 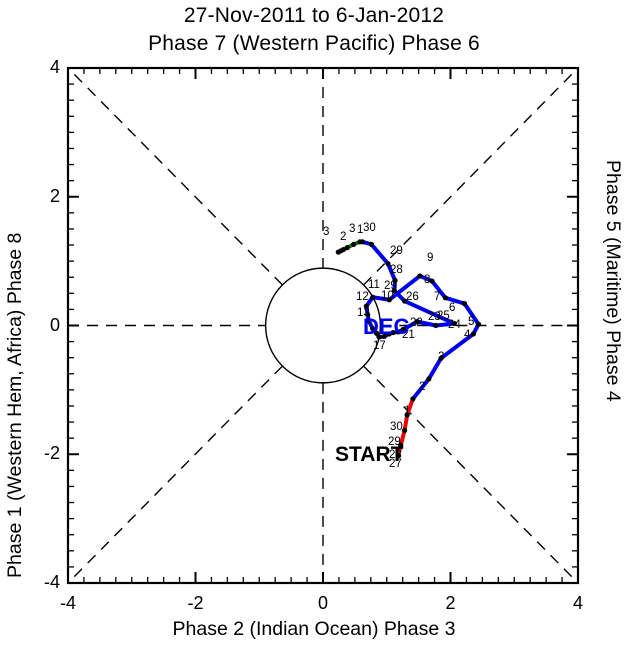 What do you see at coordinates (363, 313) in the screenshot?
I see `day-label: 13` at bounding box center [363, 313].